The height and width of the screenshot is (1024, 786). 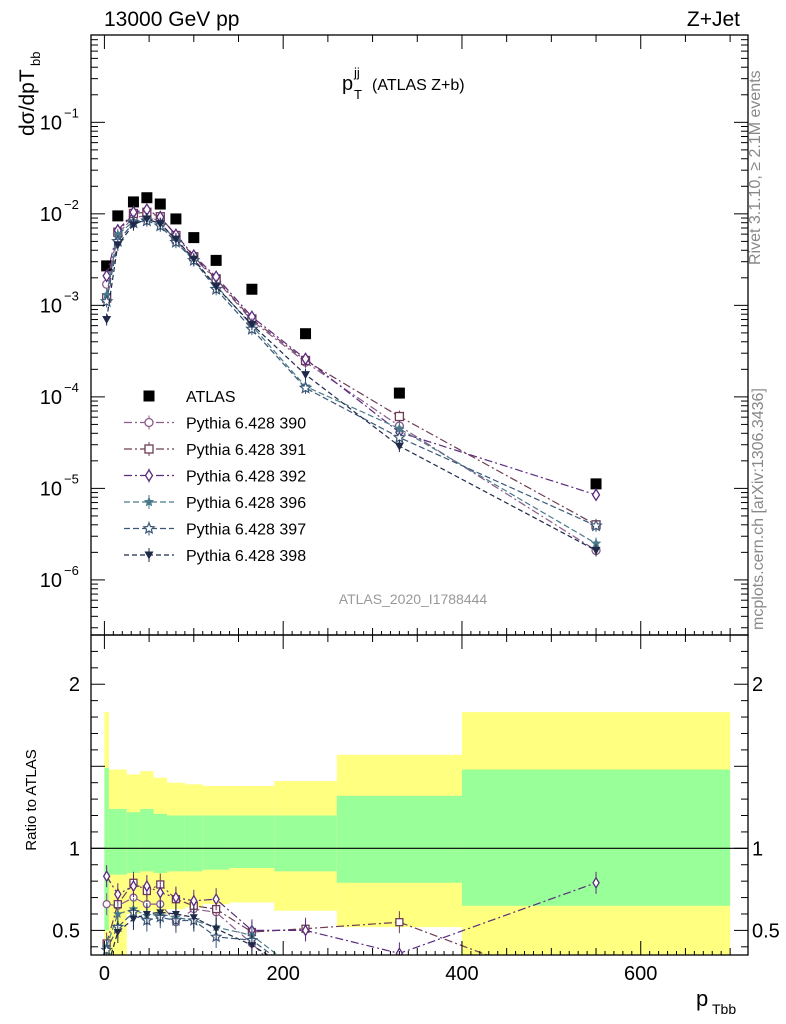 What do you see at coordinates (702, 998) in the screenshot?
I see `x-axis-label-p: p` at bounding box center [702, 998].